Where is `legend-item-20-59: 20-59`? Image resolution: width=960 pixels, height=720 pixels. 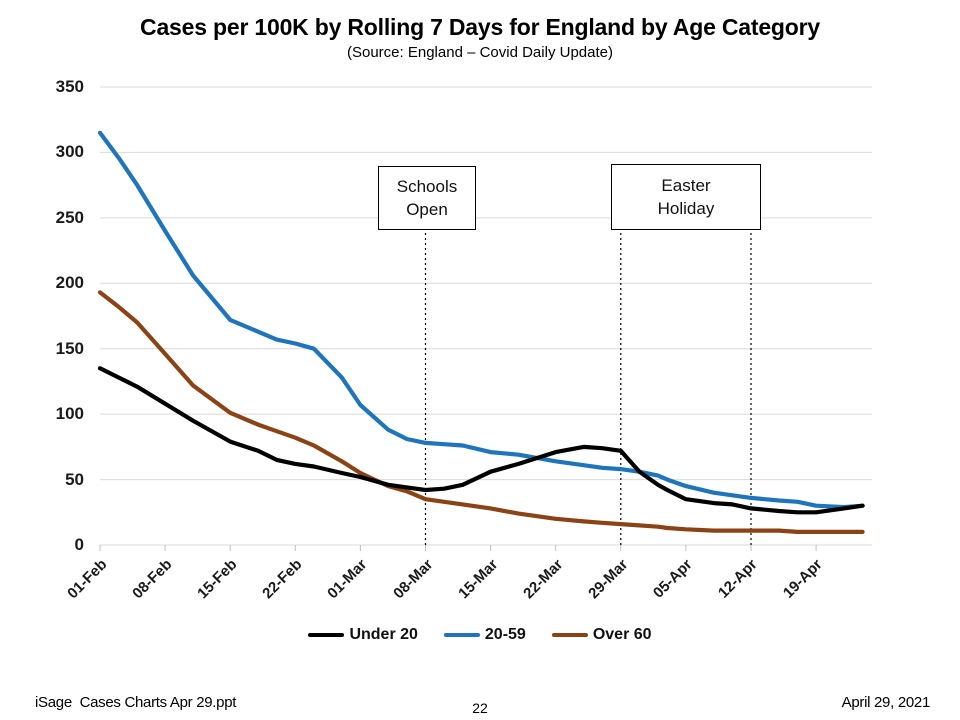
legend-item-20-59: 20-59 is located at coordinates (484, 635).